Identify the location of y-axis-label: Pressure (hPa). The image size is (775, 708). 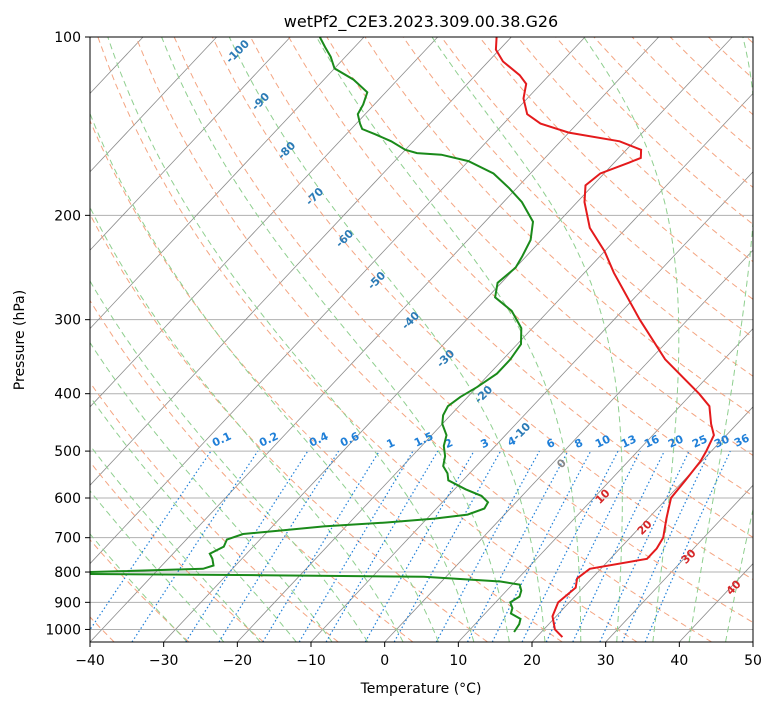
(20, 340).